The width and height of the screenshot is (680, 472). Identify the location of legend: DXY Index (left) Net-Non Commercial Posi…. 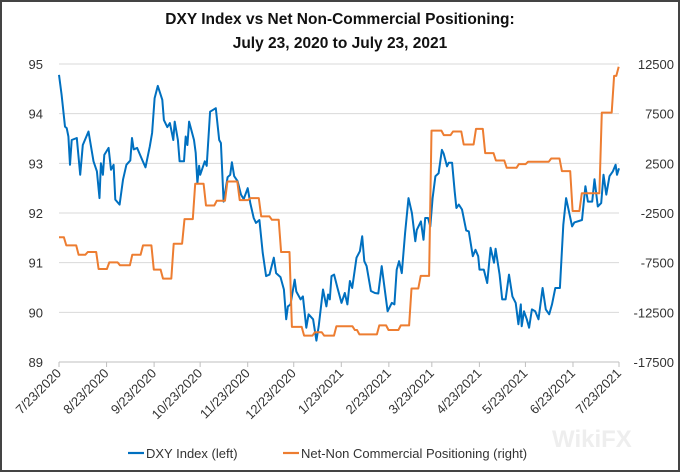
(327, 453).